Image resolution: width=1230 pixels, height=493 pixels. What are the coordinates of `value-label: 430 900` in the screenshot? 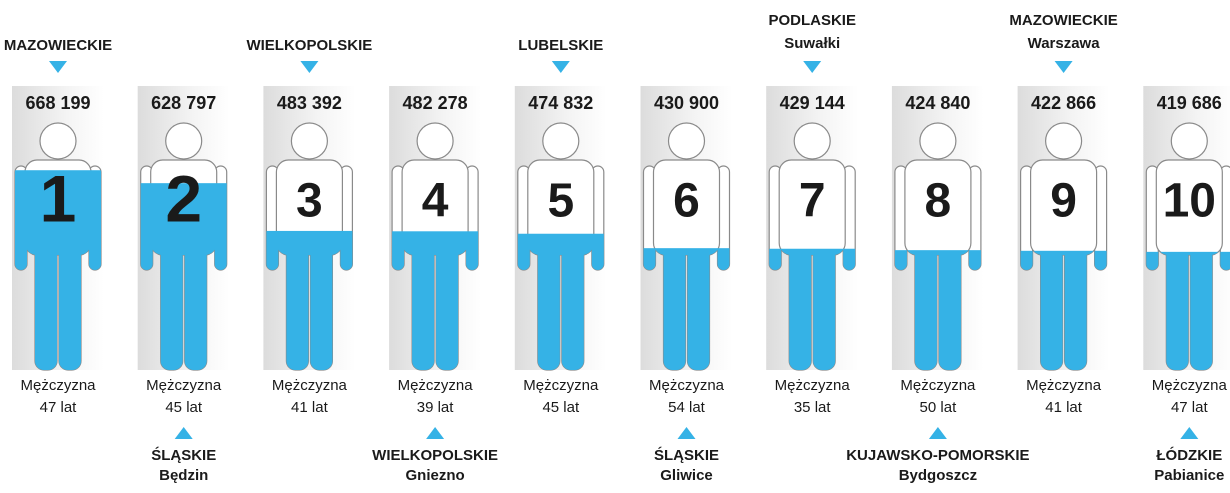 It's located at (686, 103).